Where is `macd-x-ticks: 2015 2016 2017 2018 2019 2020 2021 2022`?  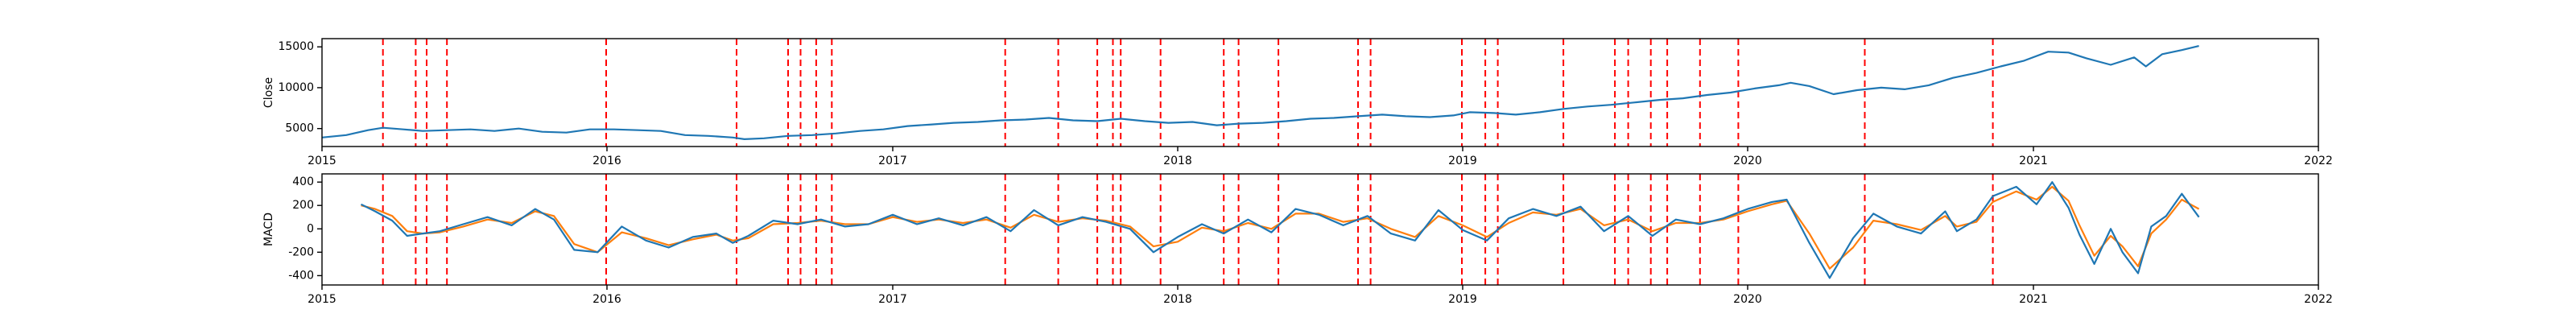 macd-x-ticks: 2015 2016 2017 2018 2019 2020 2021 2022 is located at coordinates (1320, 295).